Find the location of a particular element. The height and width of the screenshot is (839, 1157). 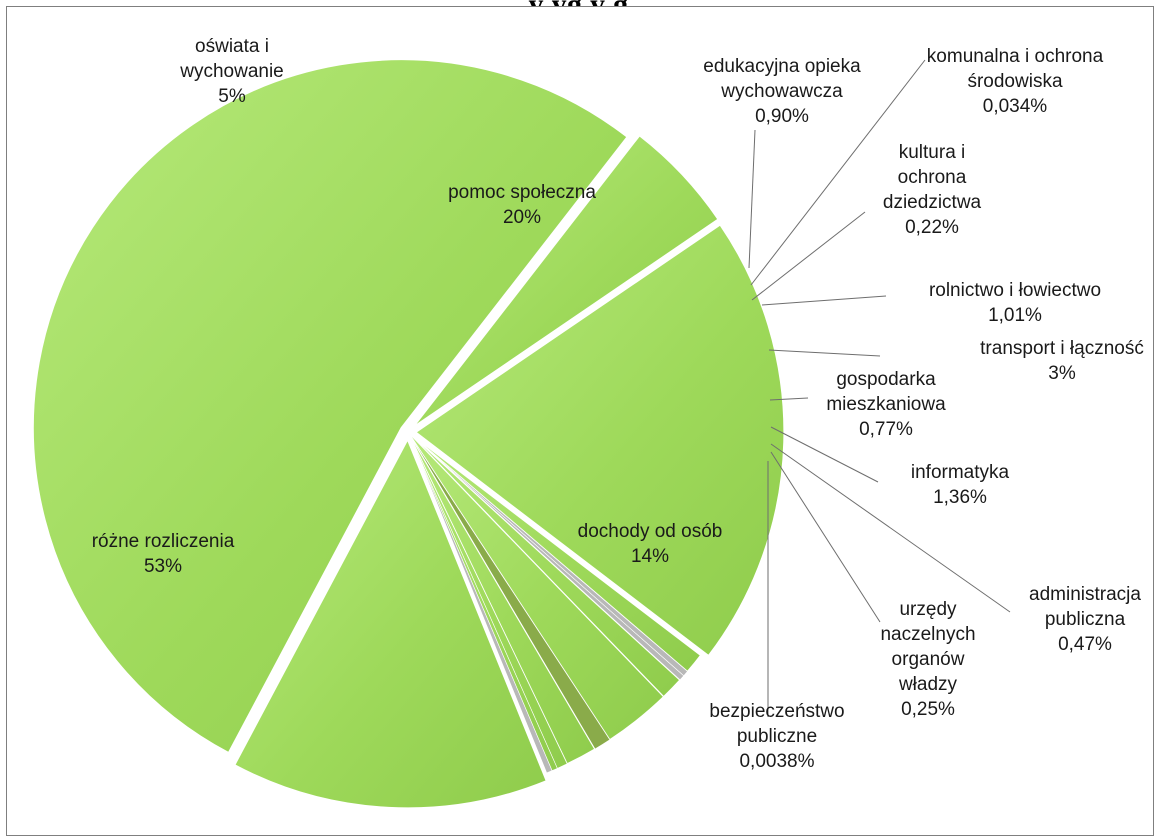

data-label-12: urzędy naczelnych organów władzy 0,25% is located at coordinates (927, 659).